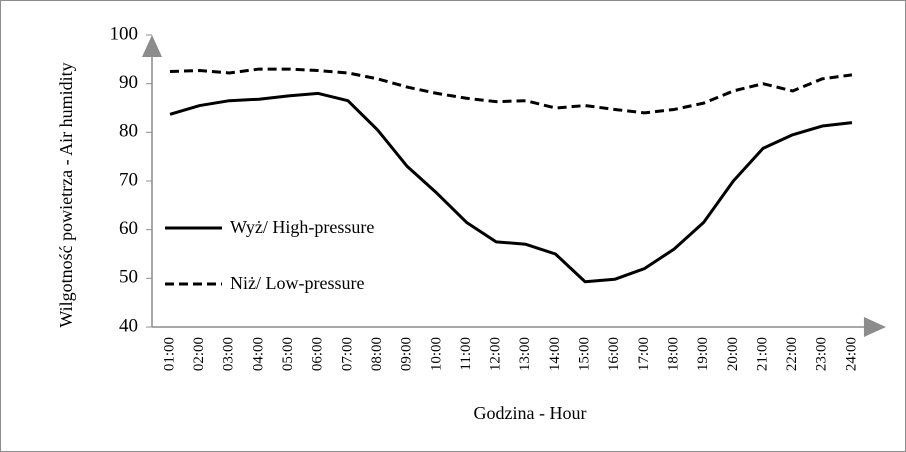 The width and height of the screenshot is (906, 452). I want to click on x-axis-title: Godzina - Hour, so click(530, 413).